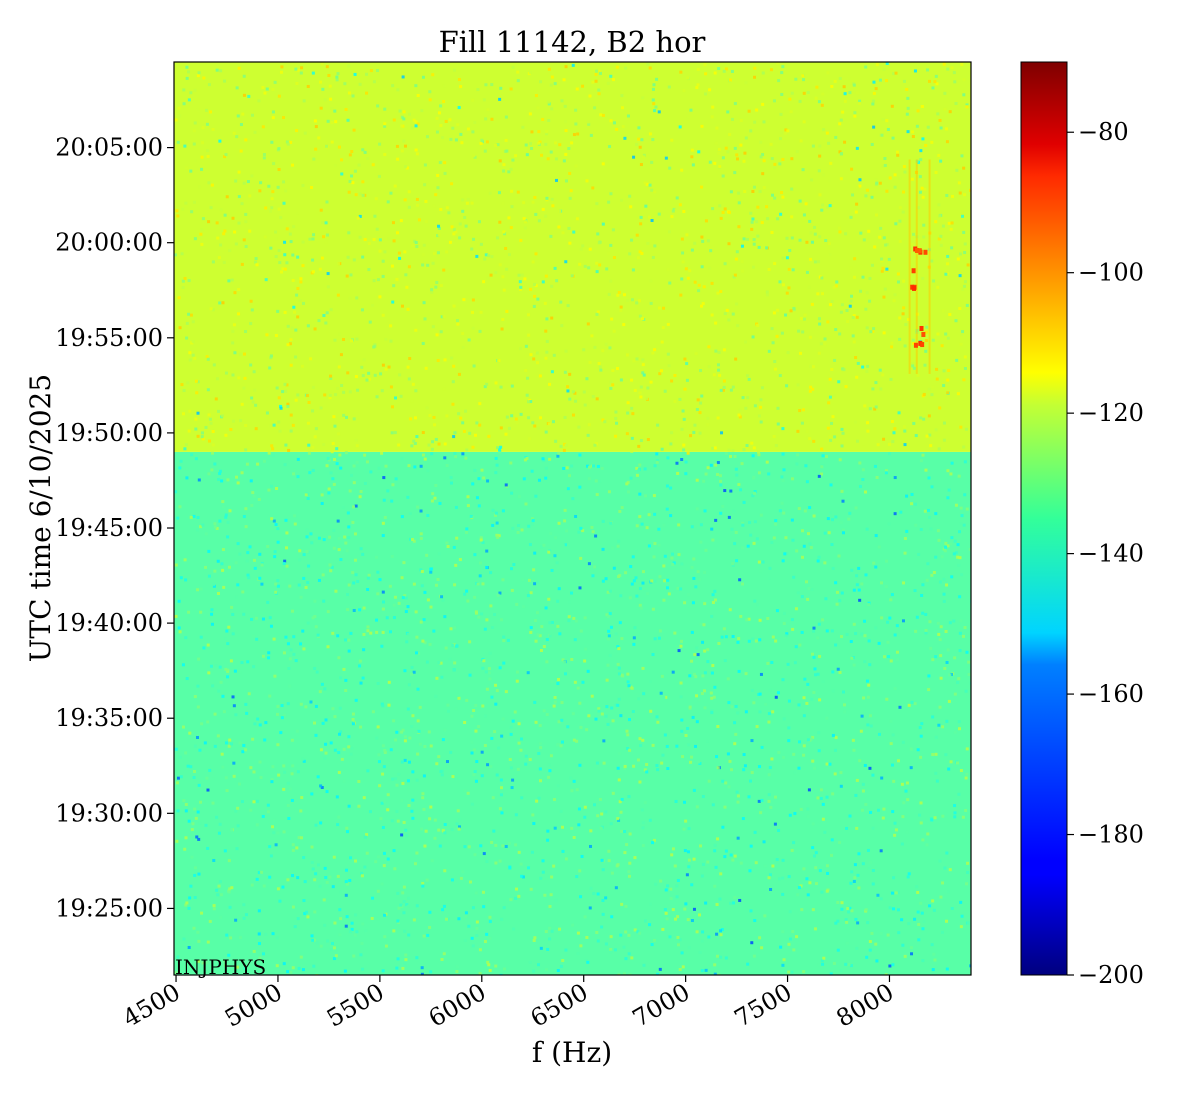  What do you see at coordinates (109, 338) in the screenshot?
I see `y-tick-label: 19:55:00` at bounding box center [109, 338].